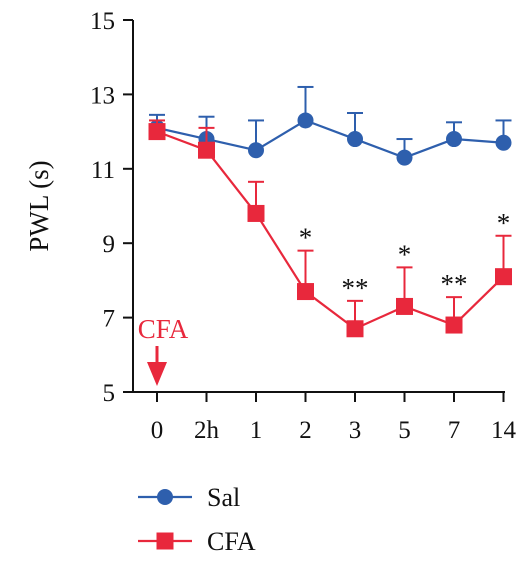  Describe the element at coordinates (231, 541) in the screenshot. I see `legend-label: CFA` at that location.